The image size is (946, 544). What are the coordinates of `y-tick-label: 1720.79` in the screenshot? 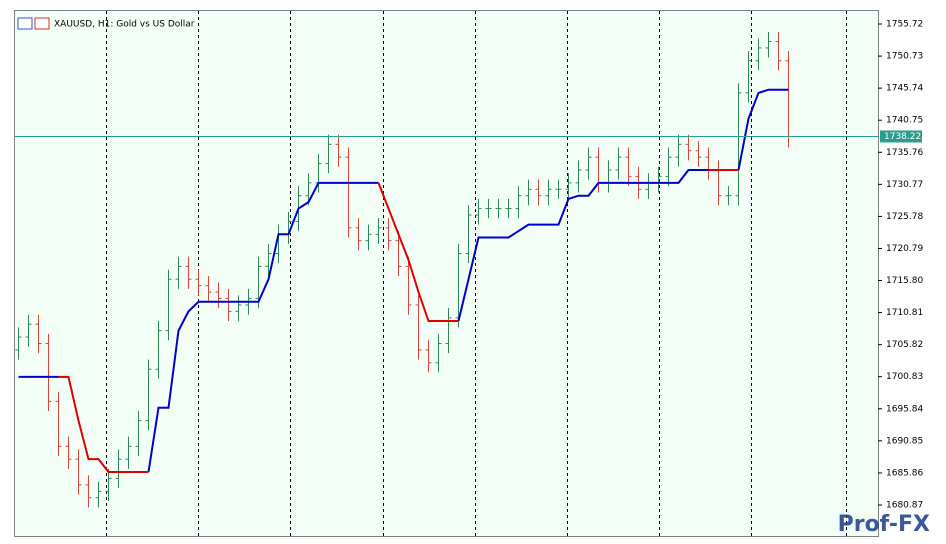 It's located at (904, 249).